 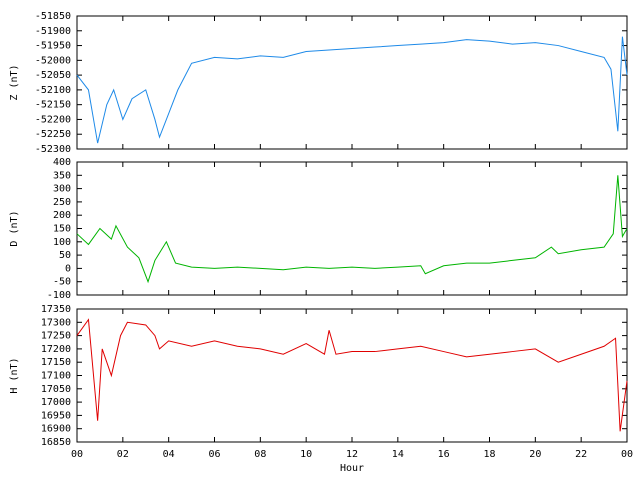 I want to click on y-tick-label: 17250, so click(x=56, y=336).